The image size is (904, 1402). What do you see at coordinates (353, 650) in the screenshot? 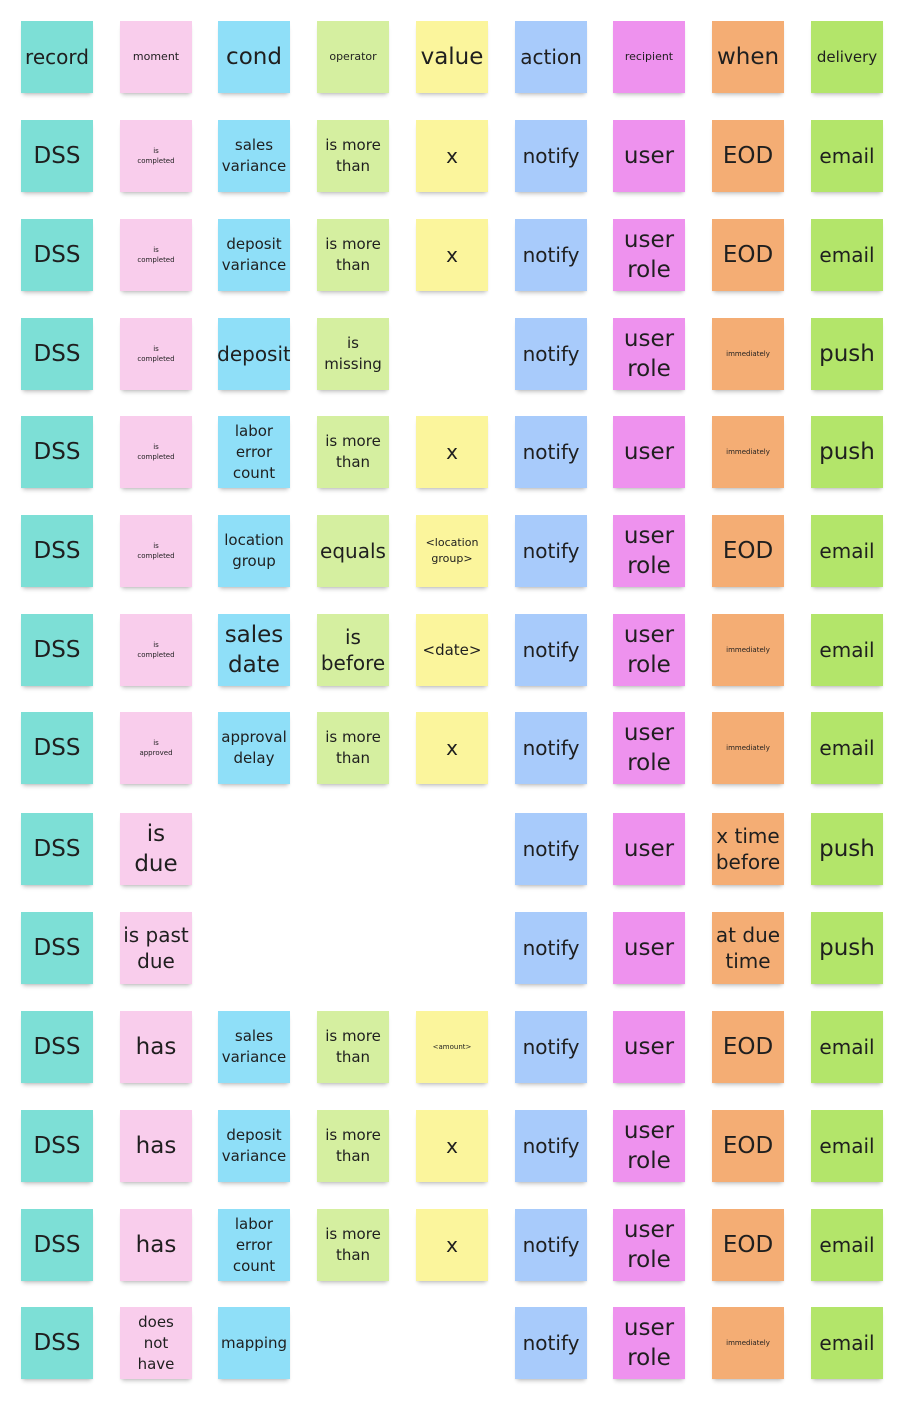
I see `note-operator-is-before: is before` at bounding box center [353, 650].